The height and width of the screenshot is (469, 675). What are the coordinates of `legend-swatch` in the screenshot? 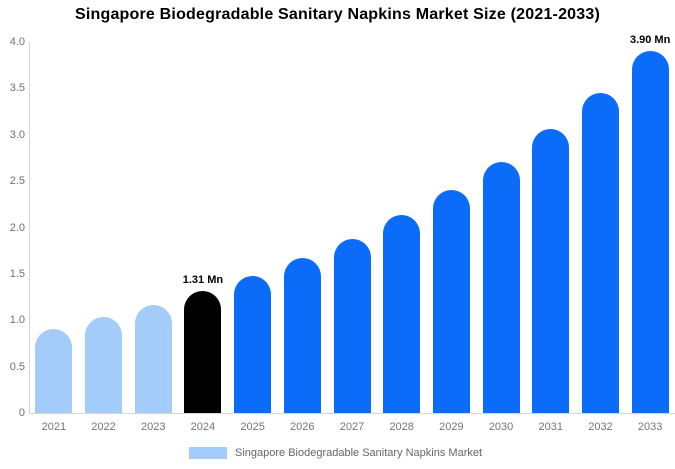 It's located at (208, 453).